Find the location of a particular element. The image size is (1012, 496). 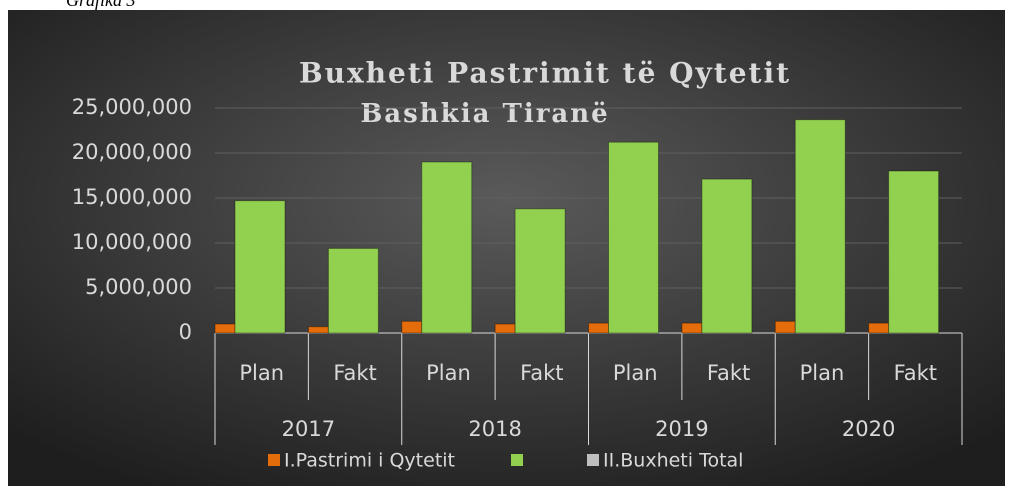

group-label: 2020 is located at coordinates (868, 429).